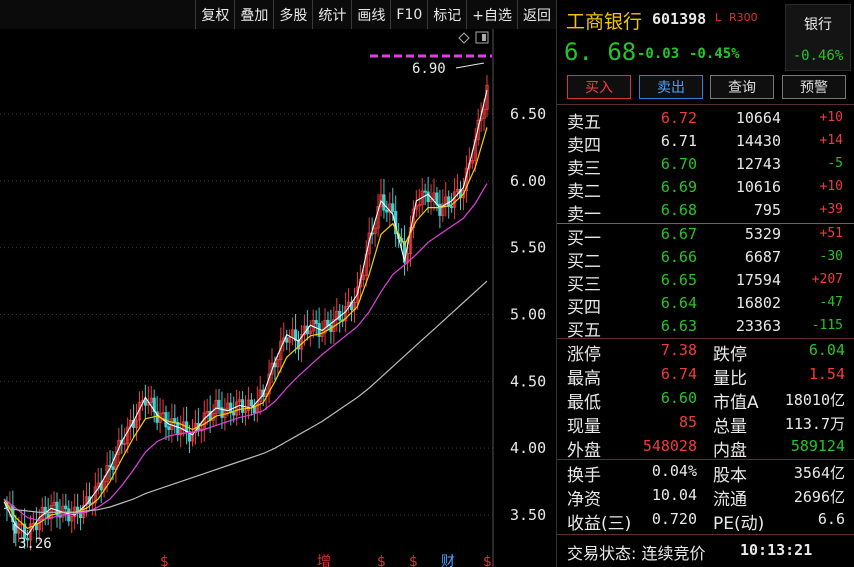  What do you see at coordinates (705, 166) in the screenshot?
I see `ask-level-3: 卖三 6.70 12743 -5` at bounding box center [705, 166].